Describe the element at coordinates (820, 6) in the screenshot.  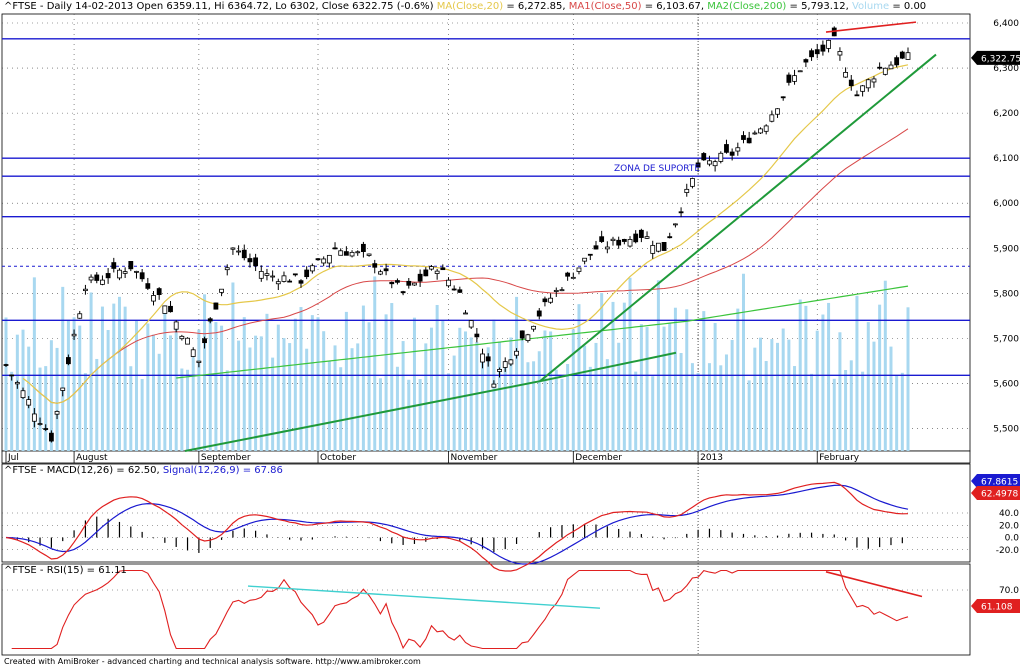
I see `header-segment: = 5,793.12,` at that location.